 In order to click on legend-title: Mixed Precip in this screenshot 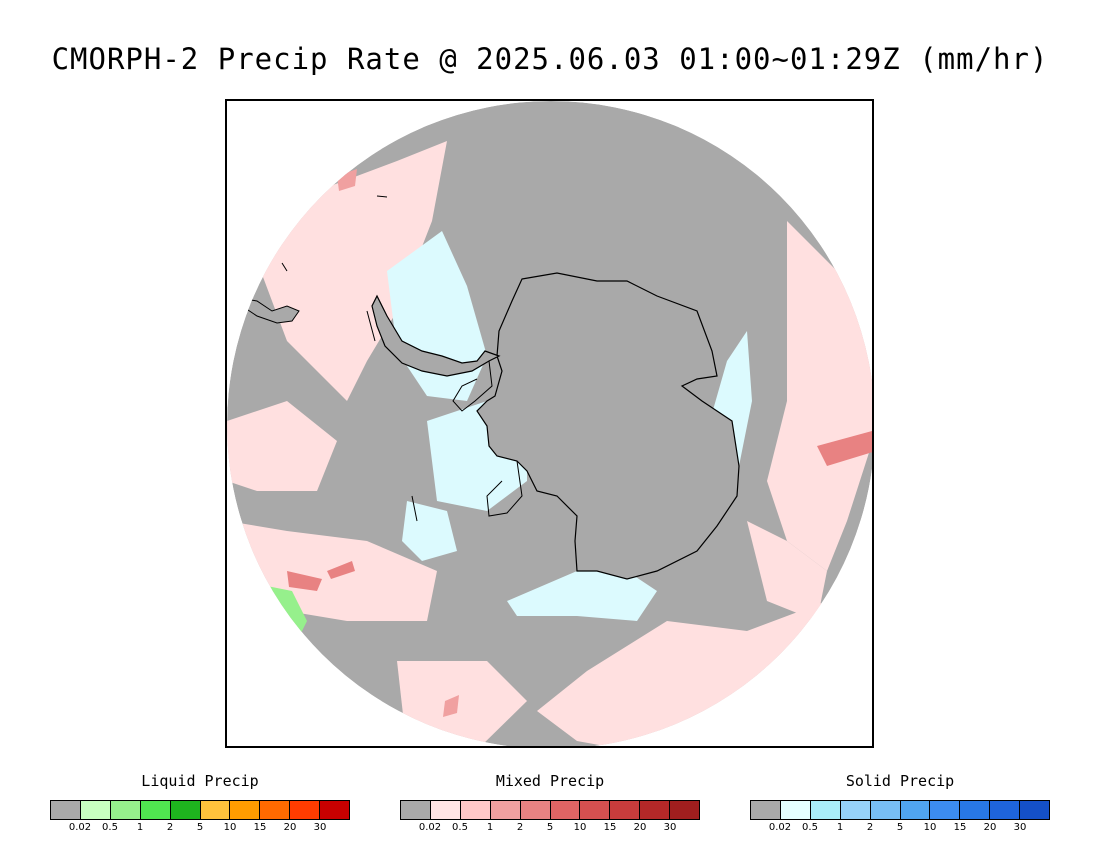, I will do `click(550, 781)`.